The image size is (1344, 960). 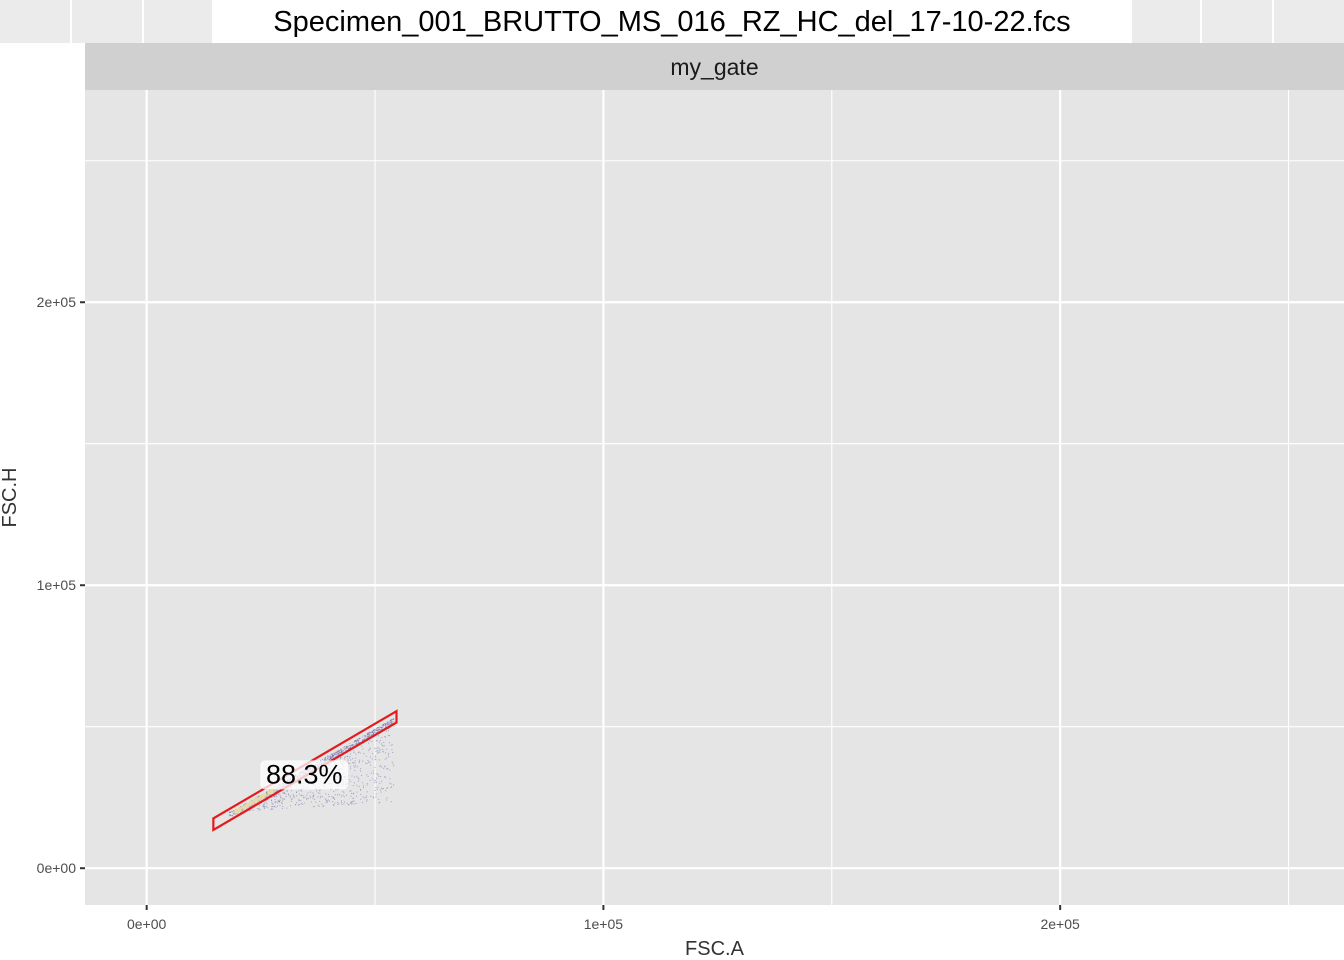 What do you see at coordinates (304, 774) in the screenshot?
I see `gate-label-text: 88.3%` at bounding box center [304, 774].